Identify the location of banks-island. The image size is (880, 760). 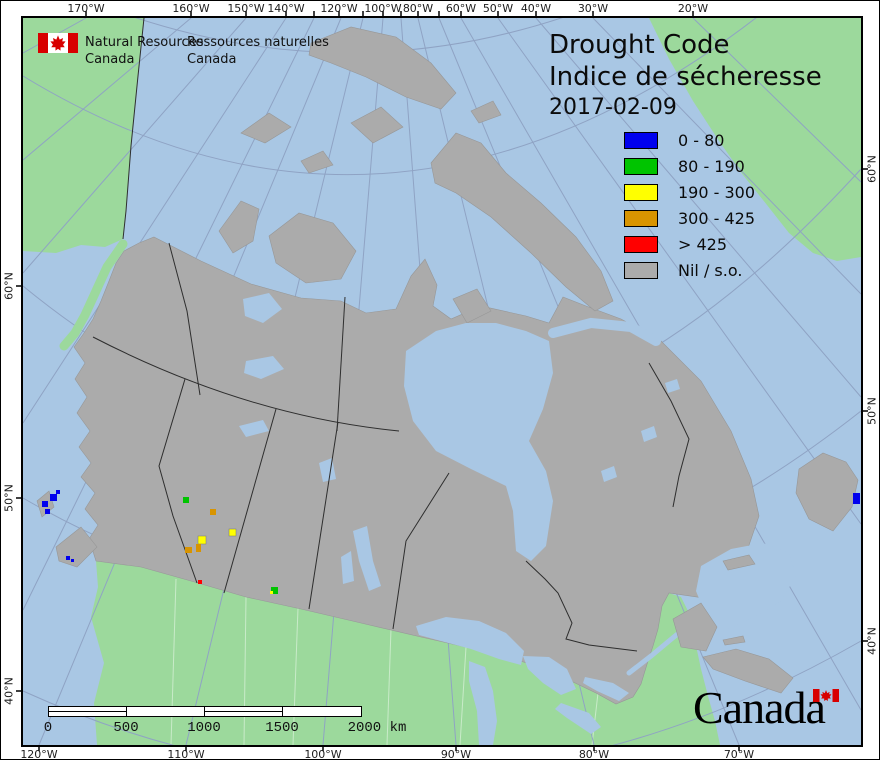
(239, 227).